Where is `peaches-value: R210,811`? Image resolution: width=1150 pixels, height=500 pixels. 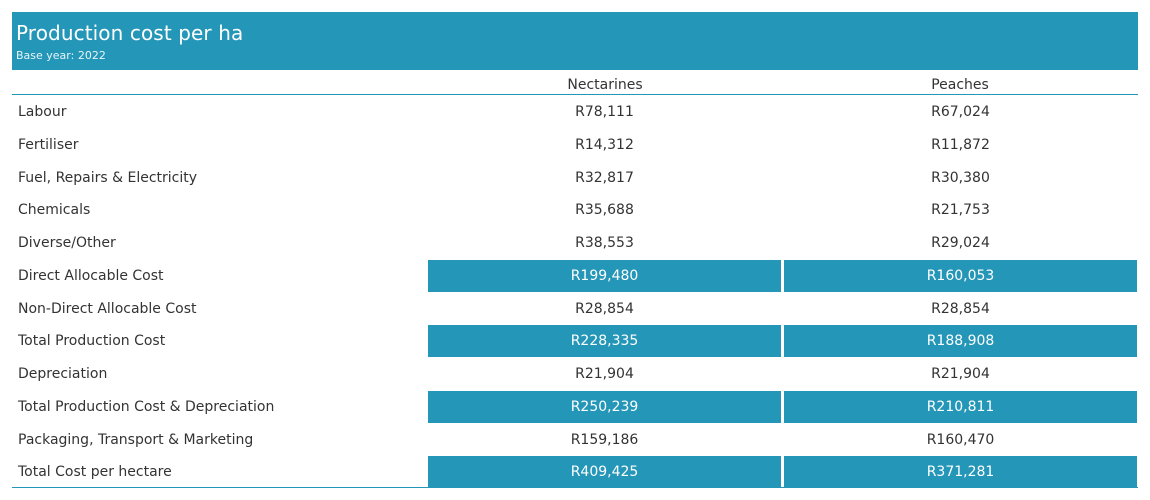 peaches-value: R210,811 is located at coordinates (960, 407).